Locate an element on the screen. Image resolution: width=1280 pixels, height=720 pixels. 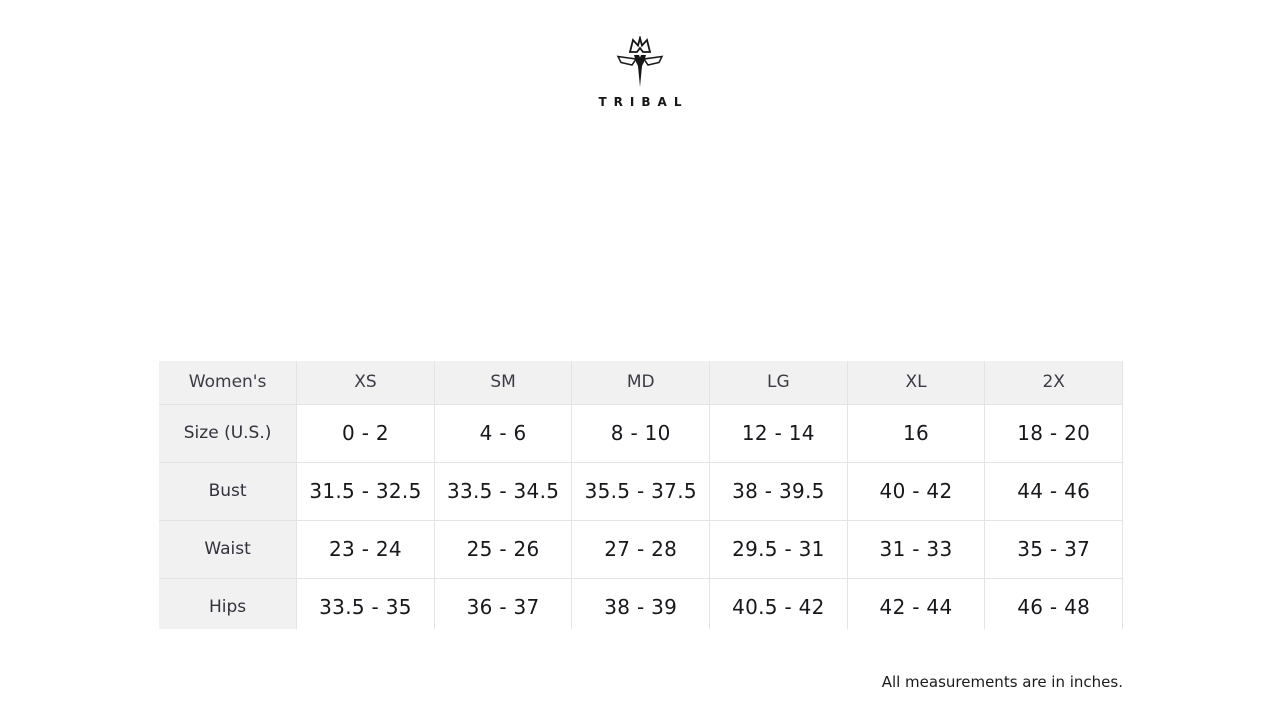
column-header: LG is located at coordinates (778, 383).